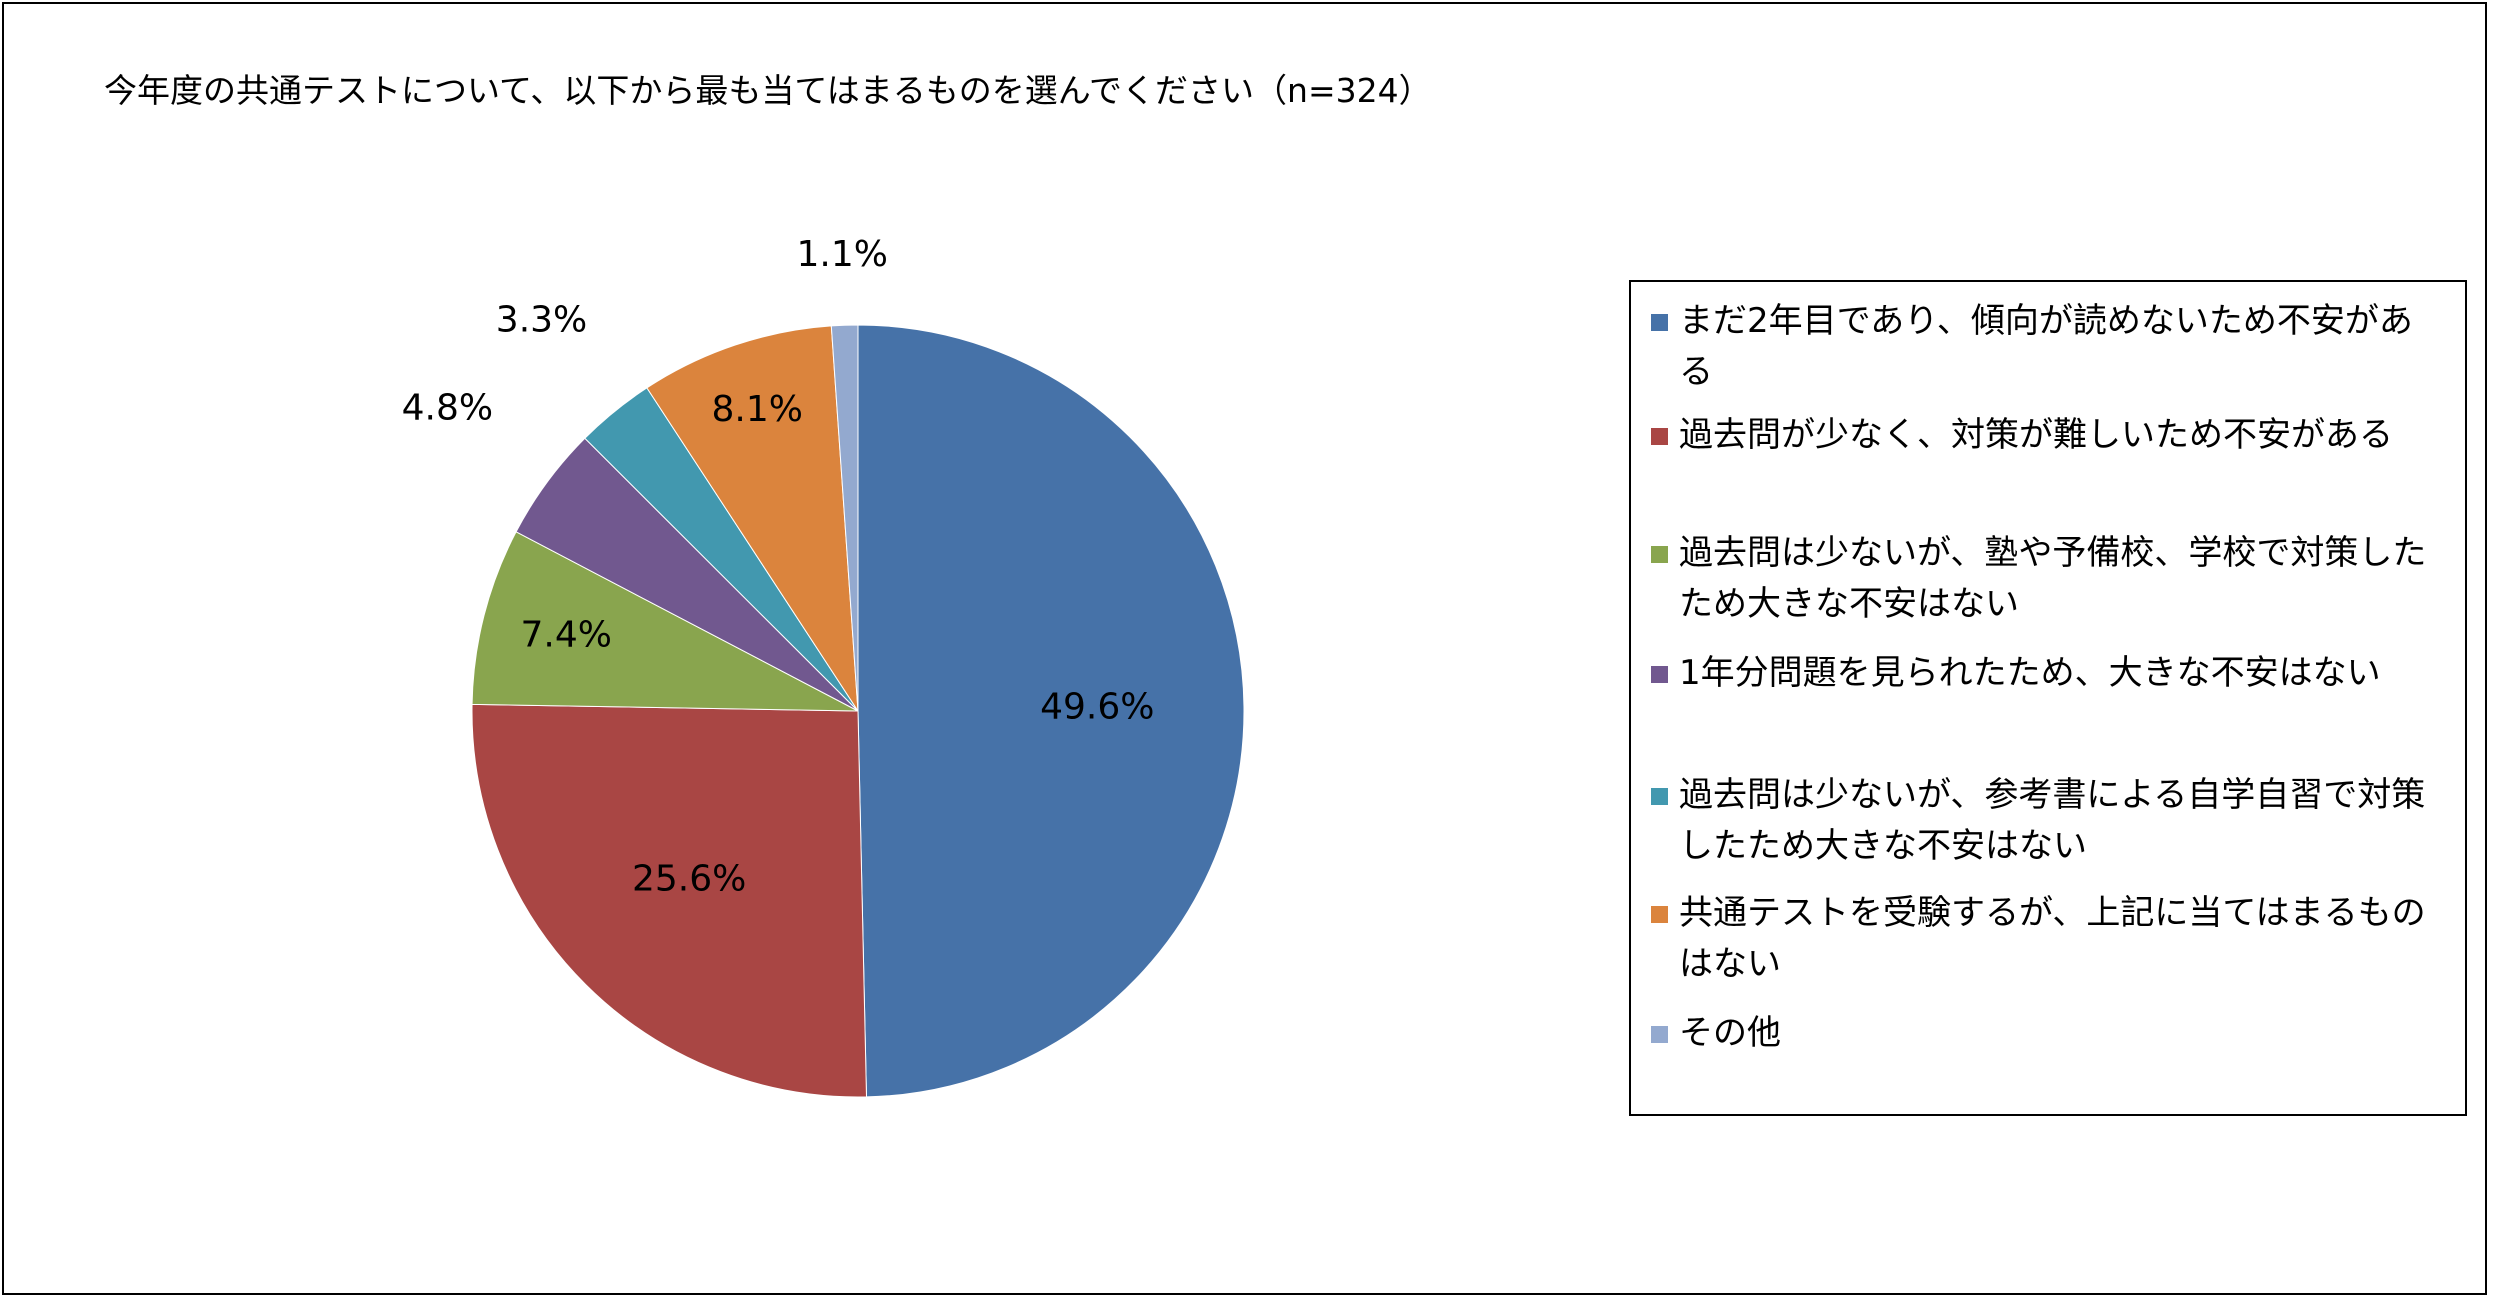 The height and width of the screenshot is (1301, 2493). I want to click on legend-item: 過去問は少ないが、参考書による自学自習で対策したため大きな不安はない, so click(2046, 821).